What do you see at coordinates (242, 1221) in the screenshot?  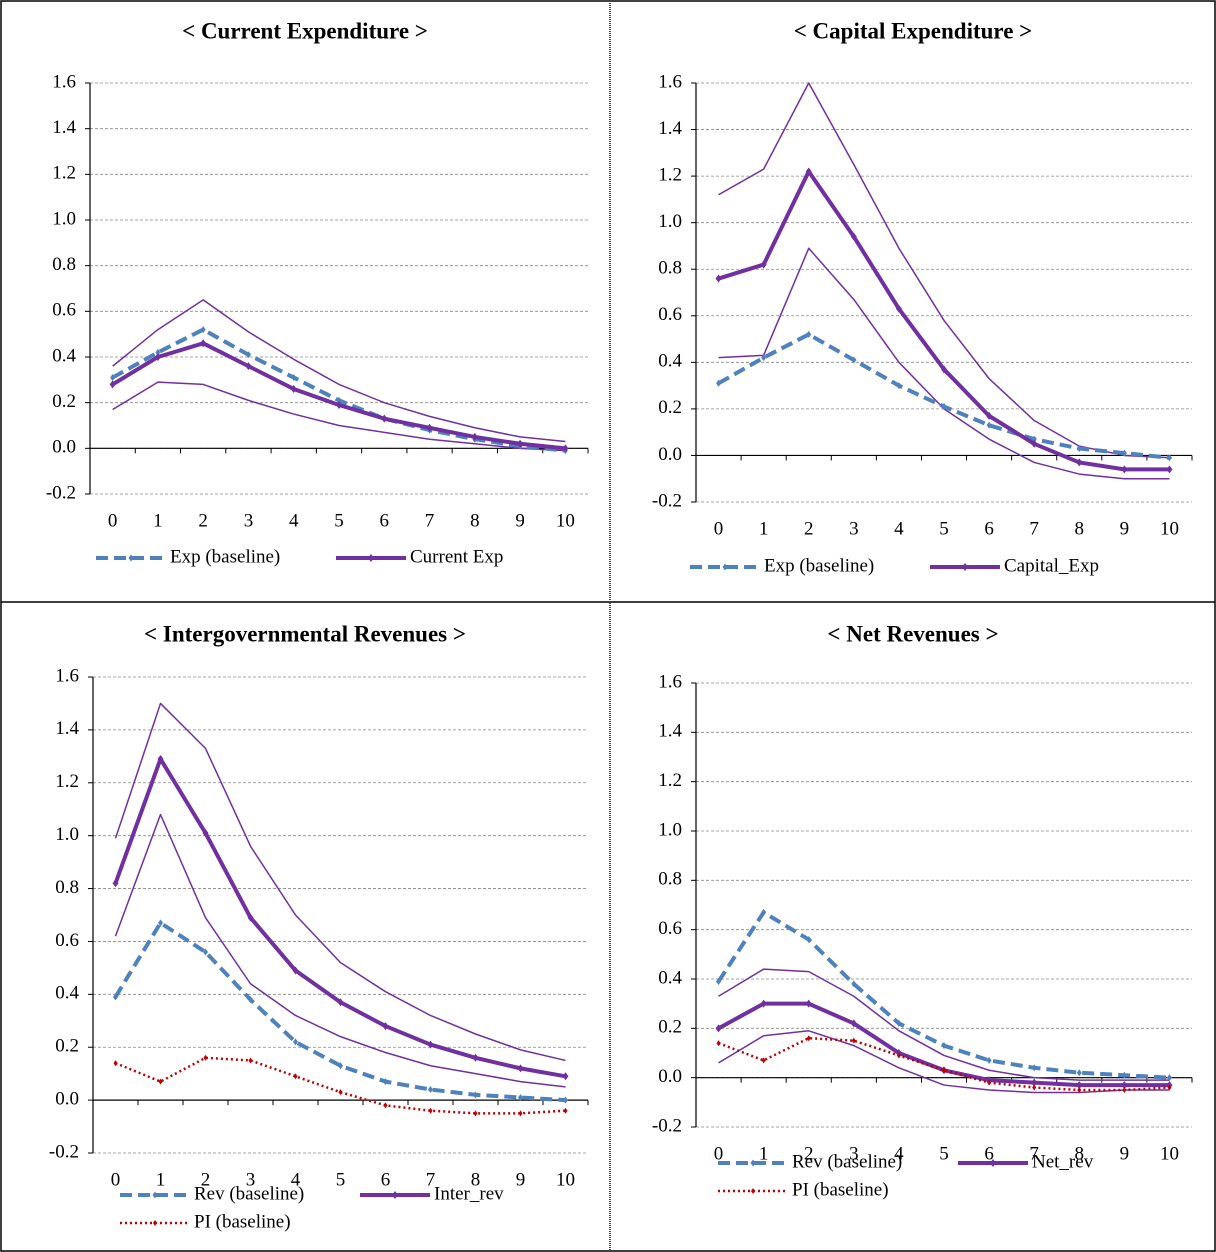 I see `legend-label: PI (baseline)` at bounding box center [242, 1221].